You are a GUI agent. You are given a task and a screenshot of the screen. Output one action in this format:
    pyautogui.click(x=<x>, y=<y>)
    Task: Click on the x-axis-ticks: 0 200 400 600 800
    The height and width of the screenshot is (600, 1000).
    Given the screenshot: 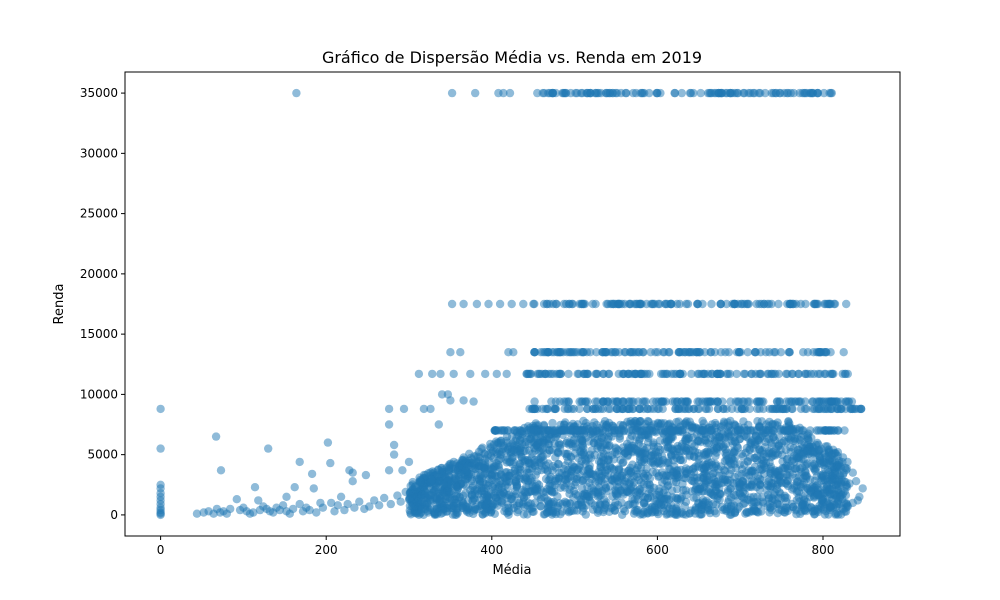 What is the action you would take?
    pyautogui.click(x=496, y=546)
    